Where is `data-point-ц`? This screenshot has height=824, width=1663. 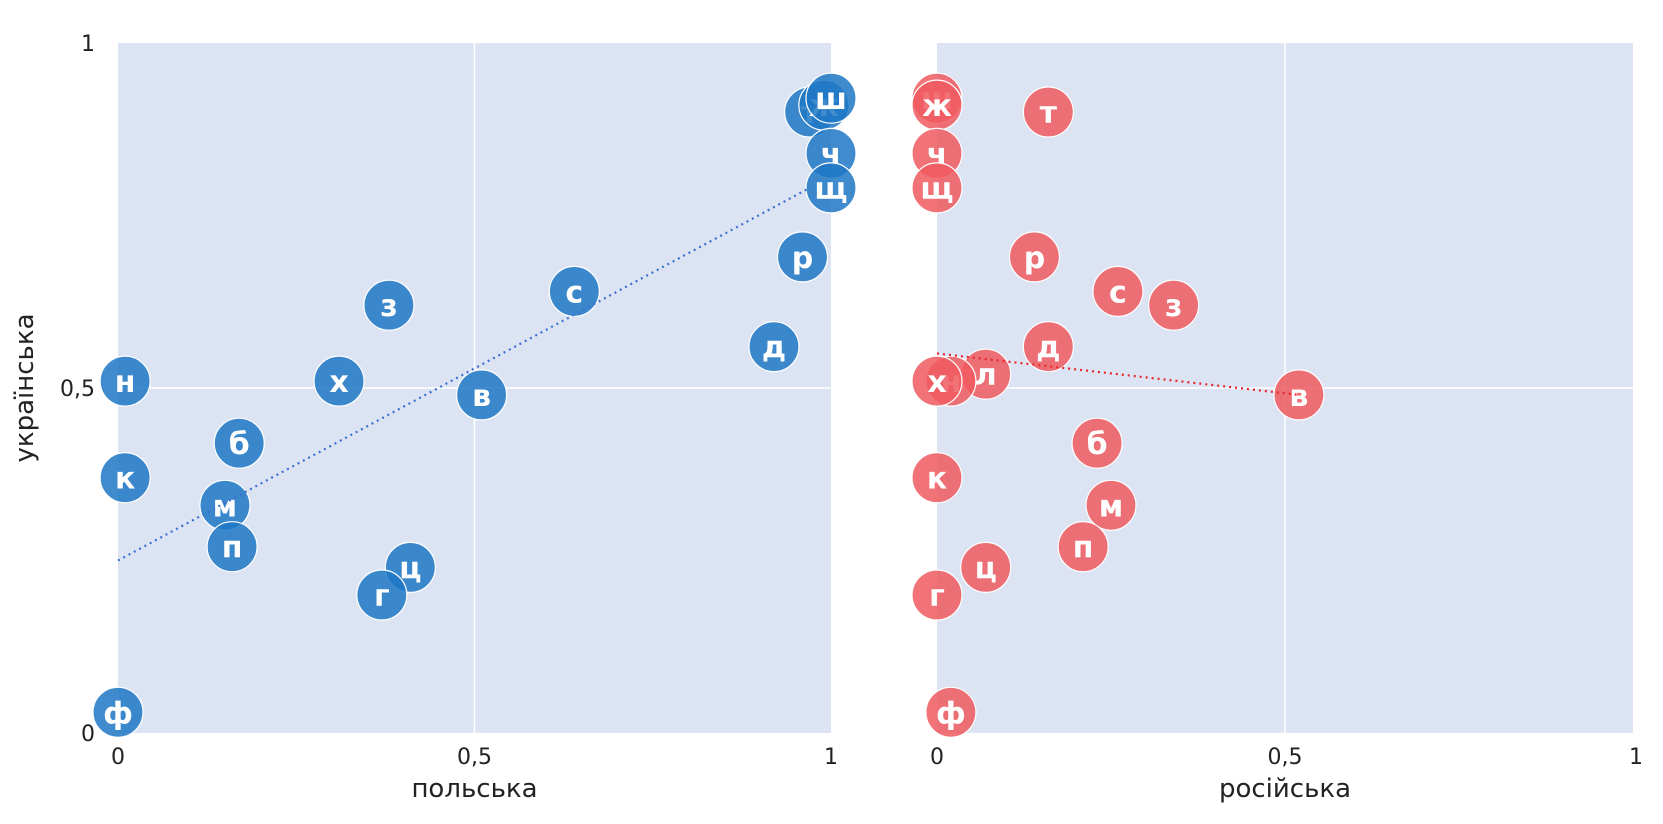
data-point-ц is located at coordinates (986, 567).